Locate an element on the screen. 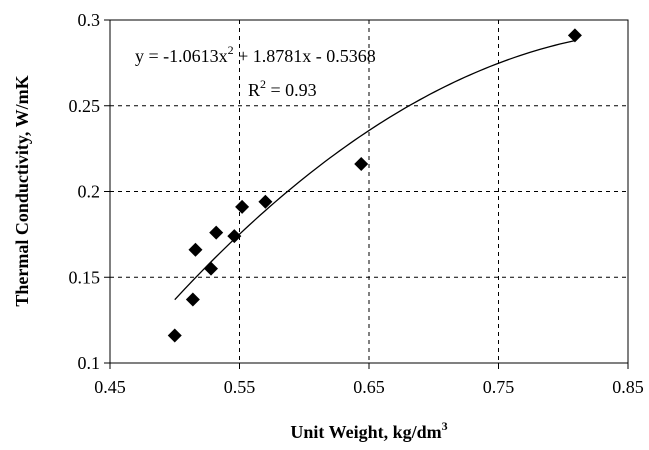  x-tick-label: 0.55 is located at coordinates (240, 387).